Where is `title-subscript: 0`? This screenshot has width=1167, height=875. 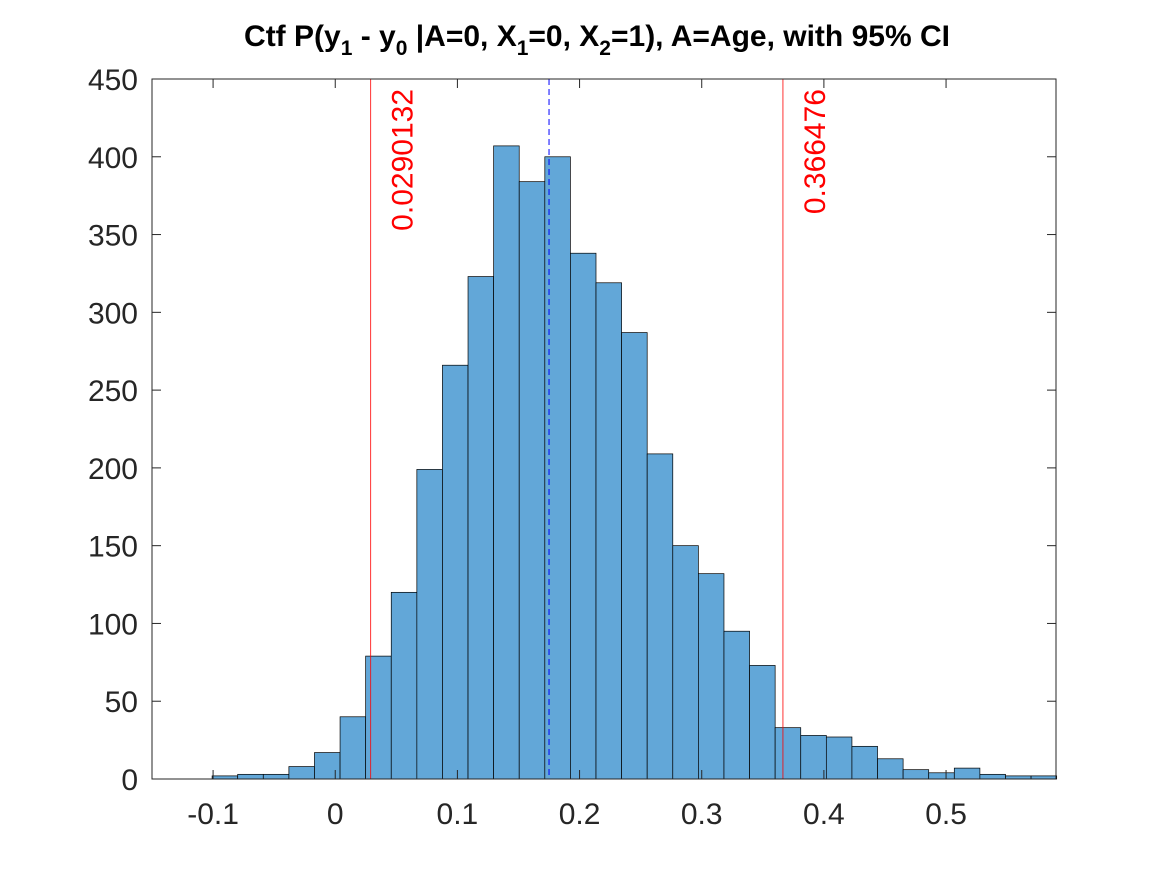
title-subscript: 0 is located at coordinates (402, 48).